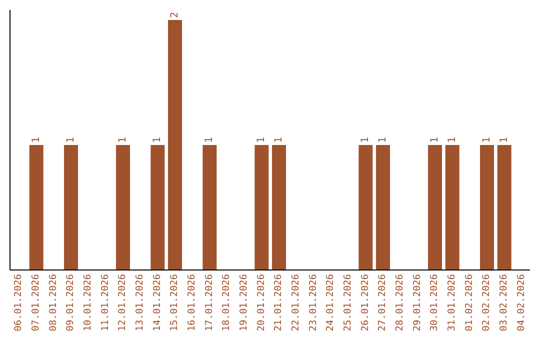 The width and height of the screenshot is (540, 340). What do you see at coordinates (504, 303) in the screenshot?
I see `x-tick-label: 03.02.2026` at bounding box center [504, 303].